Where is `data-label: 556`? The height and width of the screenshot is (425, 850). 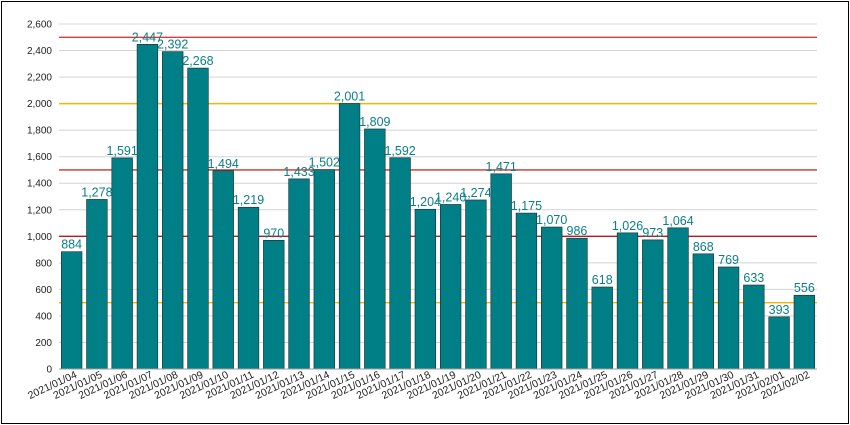
data-label: 556 is located at coordinates (804, 288).